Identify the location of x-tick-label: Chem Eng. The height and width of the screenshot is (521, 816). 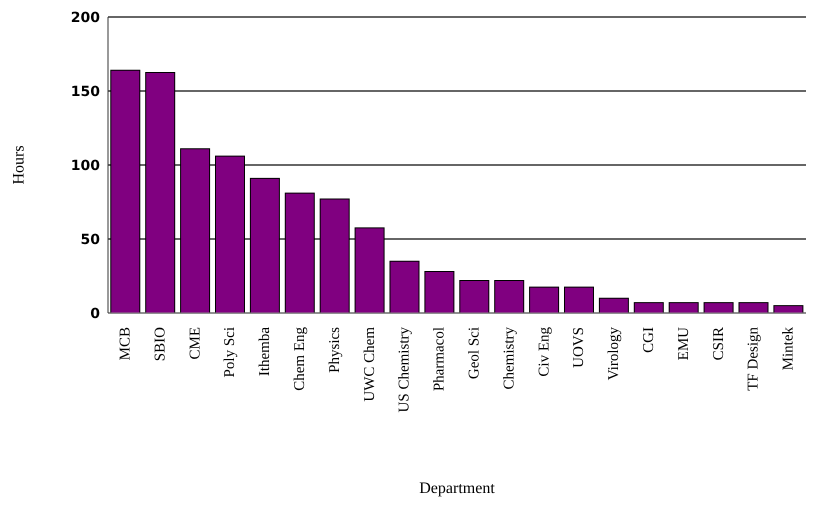
(300, 358).